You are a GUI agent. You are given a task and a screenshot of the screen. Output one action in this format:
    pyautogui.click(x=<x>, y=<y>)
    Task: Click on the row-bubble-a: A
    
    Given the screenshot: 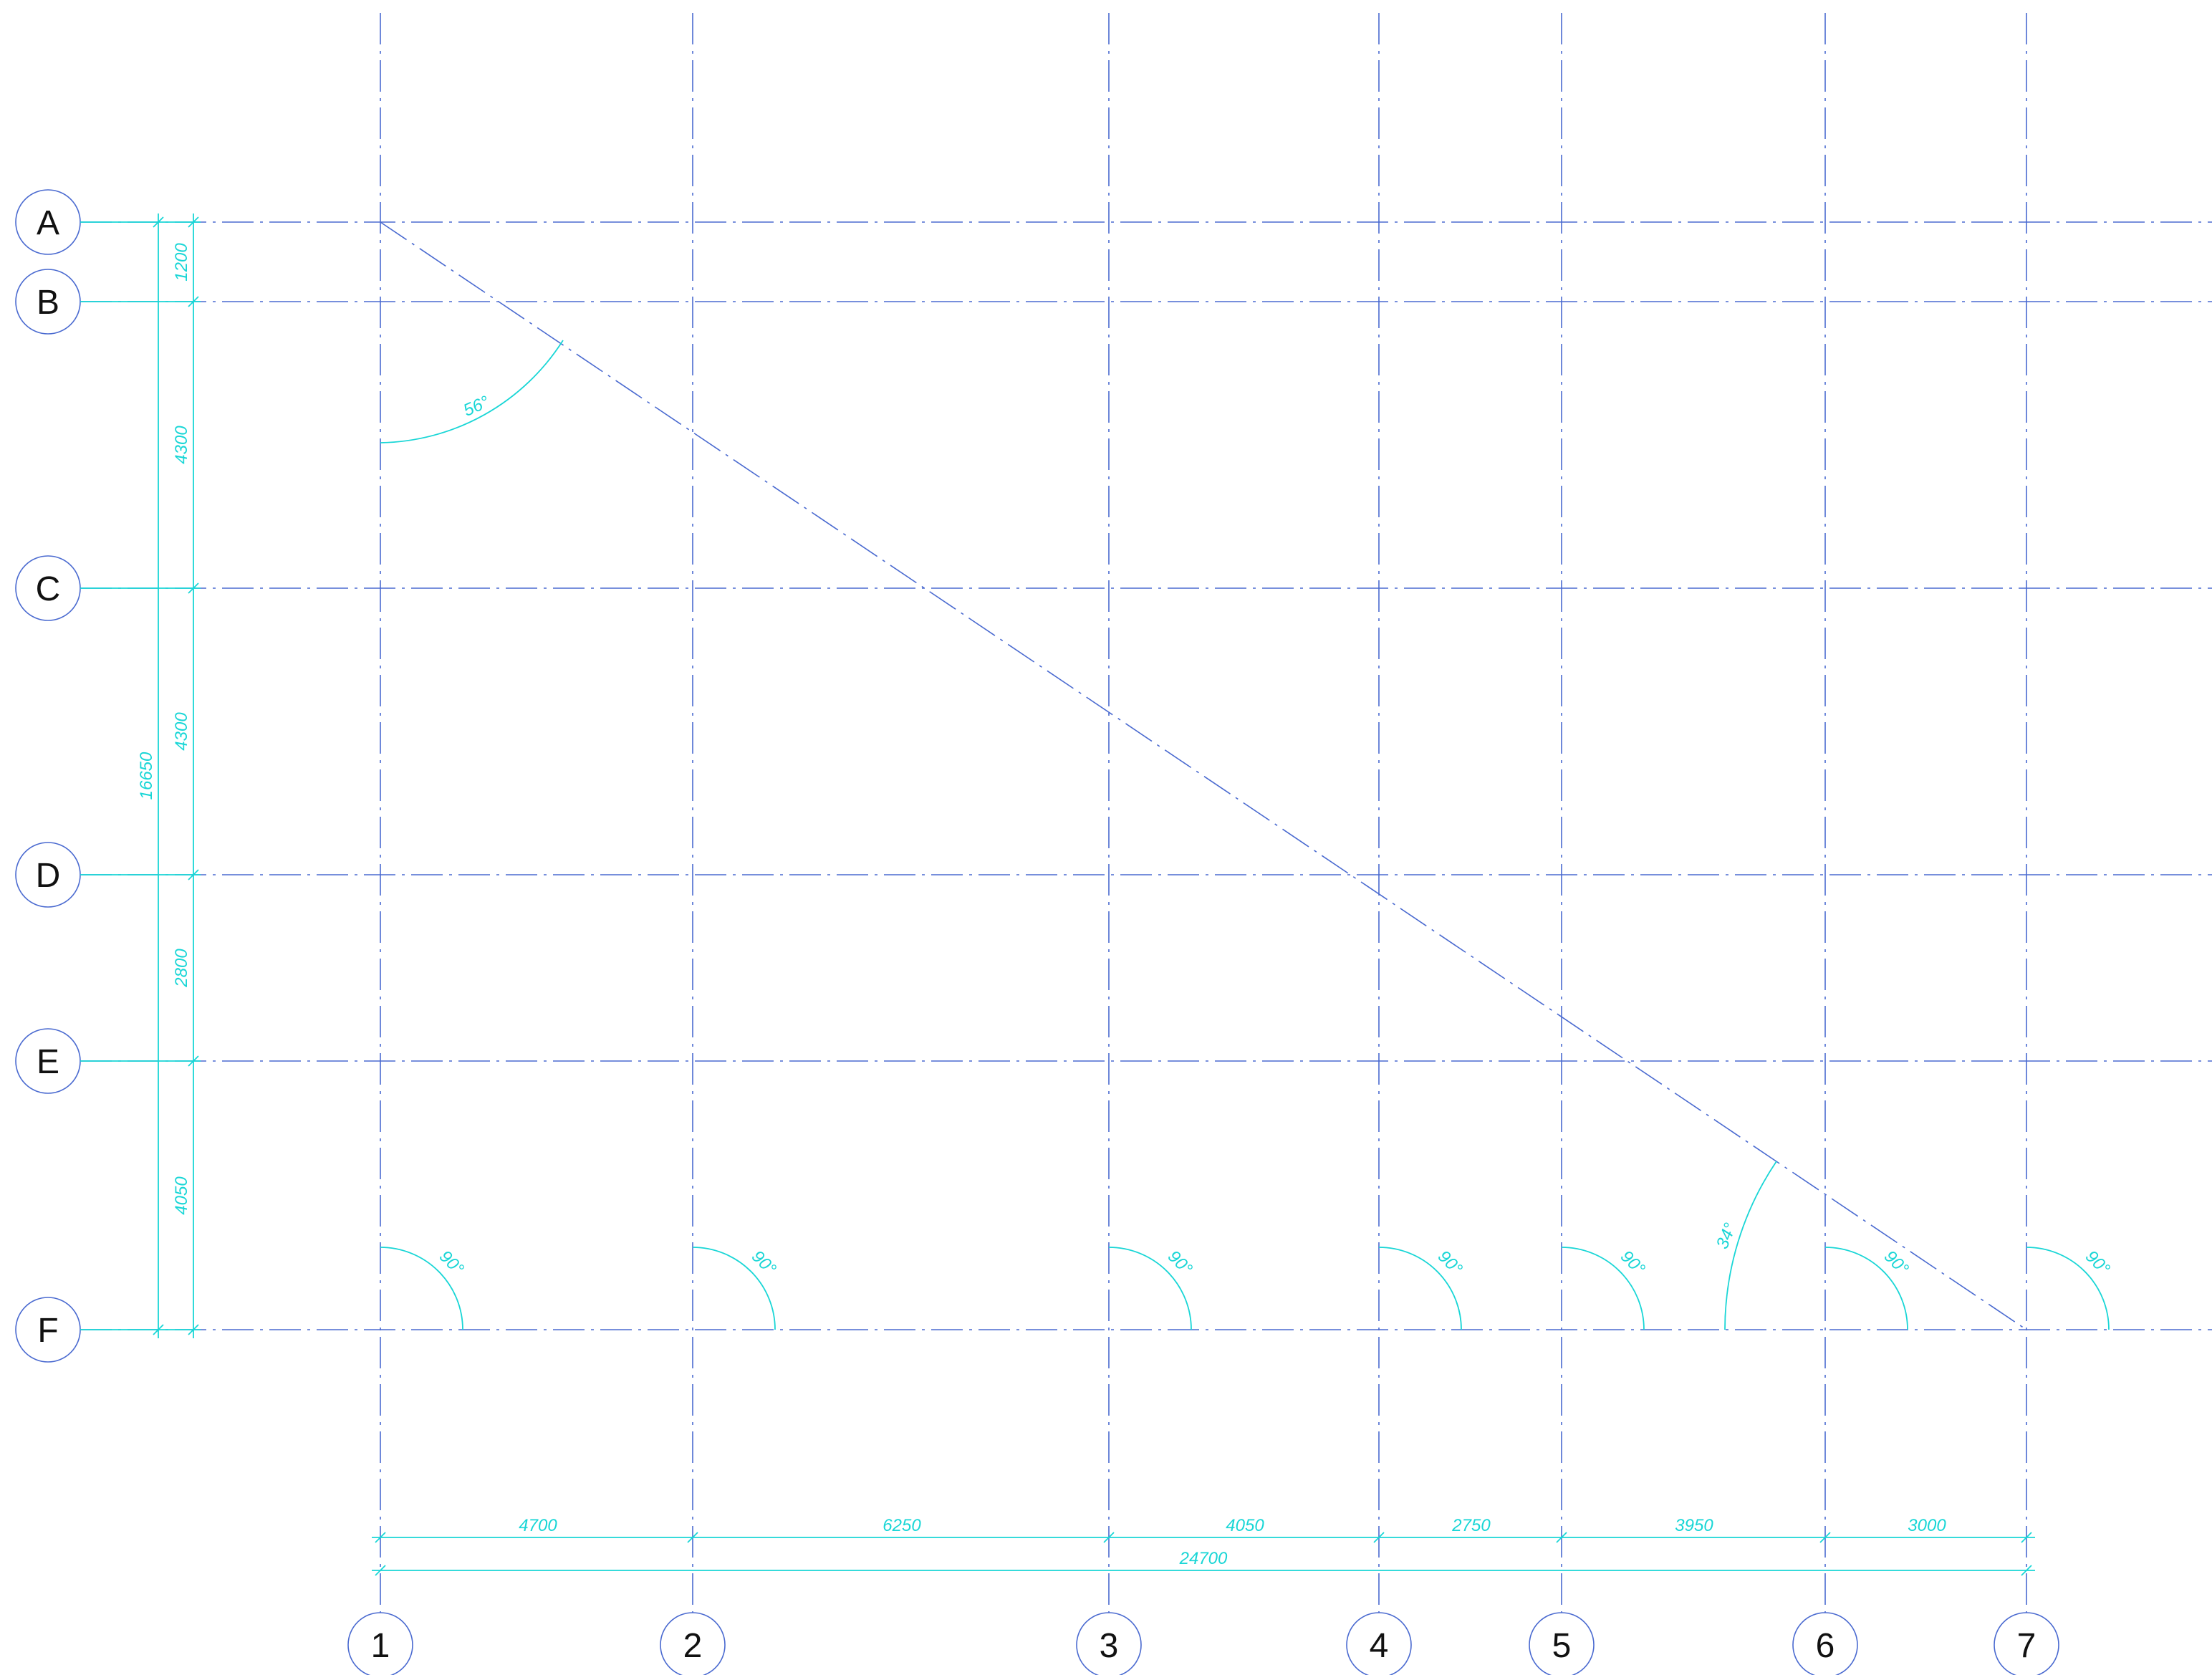 What is the action you would take?
    pyautogui.click(x=48, y=222)
    